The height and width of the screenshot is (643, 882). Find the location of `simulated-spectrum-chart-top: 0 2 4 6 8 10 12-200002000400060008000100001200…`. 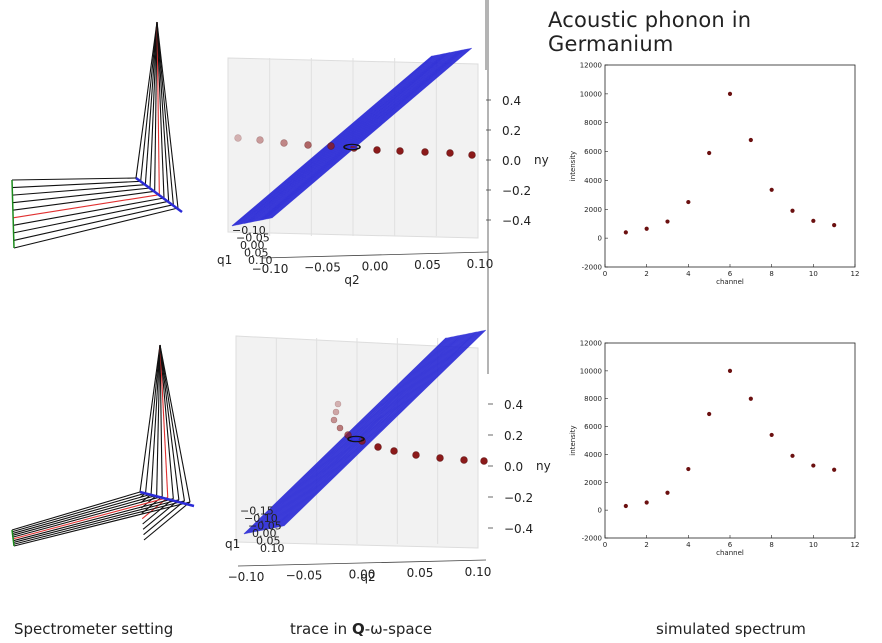

simulated-spectrum-chart-top: 0 2 4 6 8 10 12-200002000400060008000100001200… is located at coordinates (714, 174).